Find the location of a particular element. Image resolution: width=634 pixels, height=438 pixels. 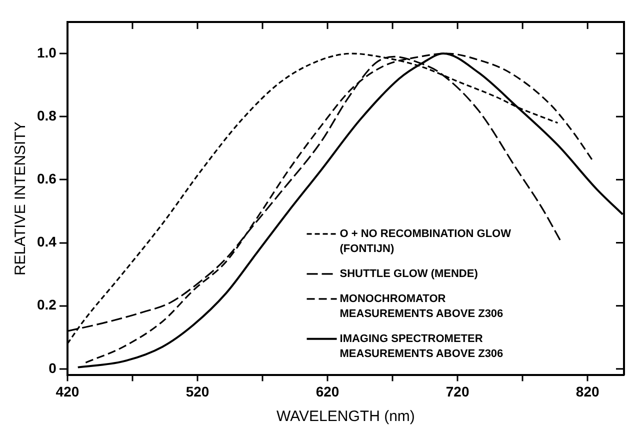

y-tick-label: 0 is located at coordinates (52, 368).